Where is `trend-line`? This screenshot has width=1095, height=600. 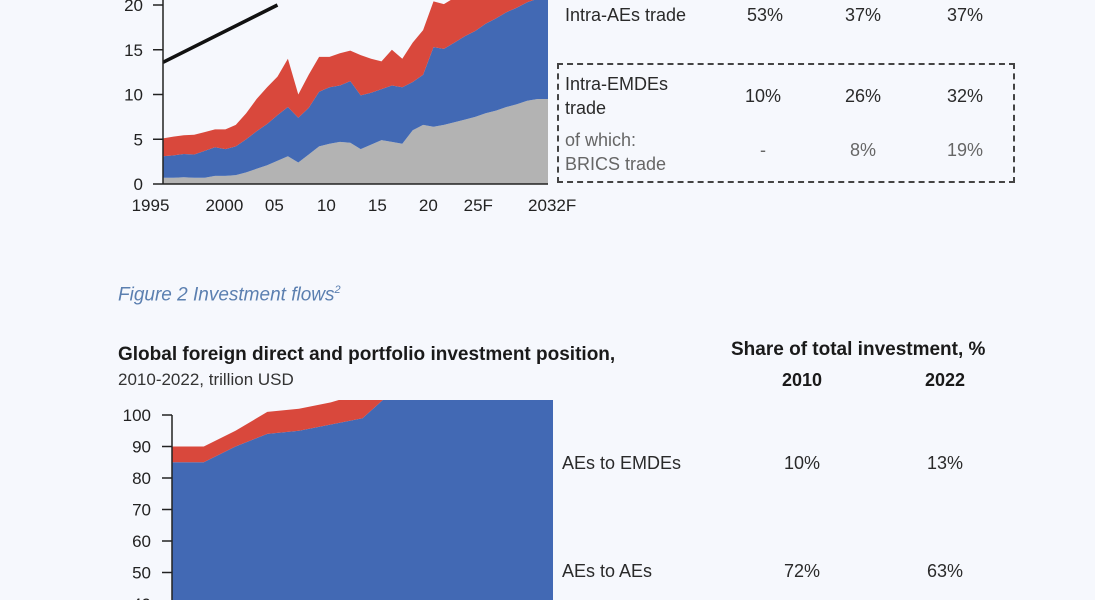 trend-line is located at coordinates (221, 33).